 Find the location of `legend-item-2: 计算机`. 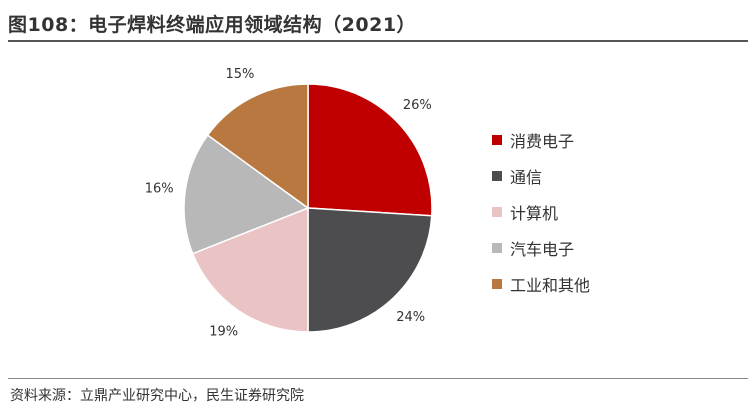

legend-item-2: 计算机 is located at coordinates (541, 212).